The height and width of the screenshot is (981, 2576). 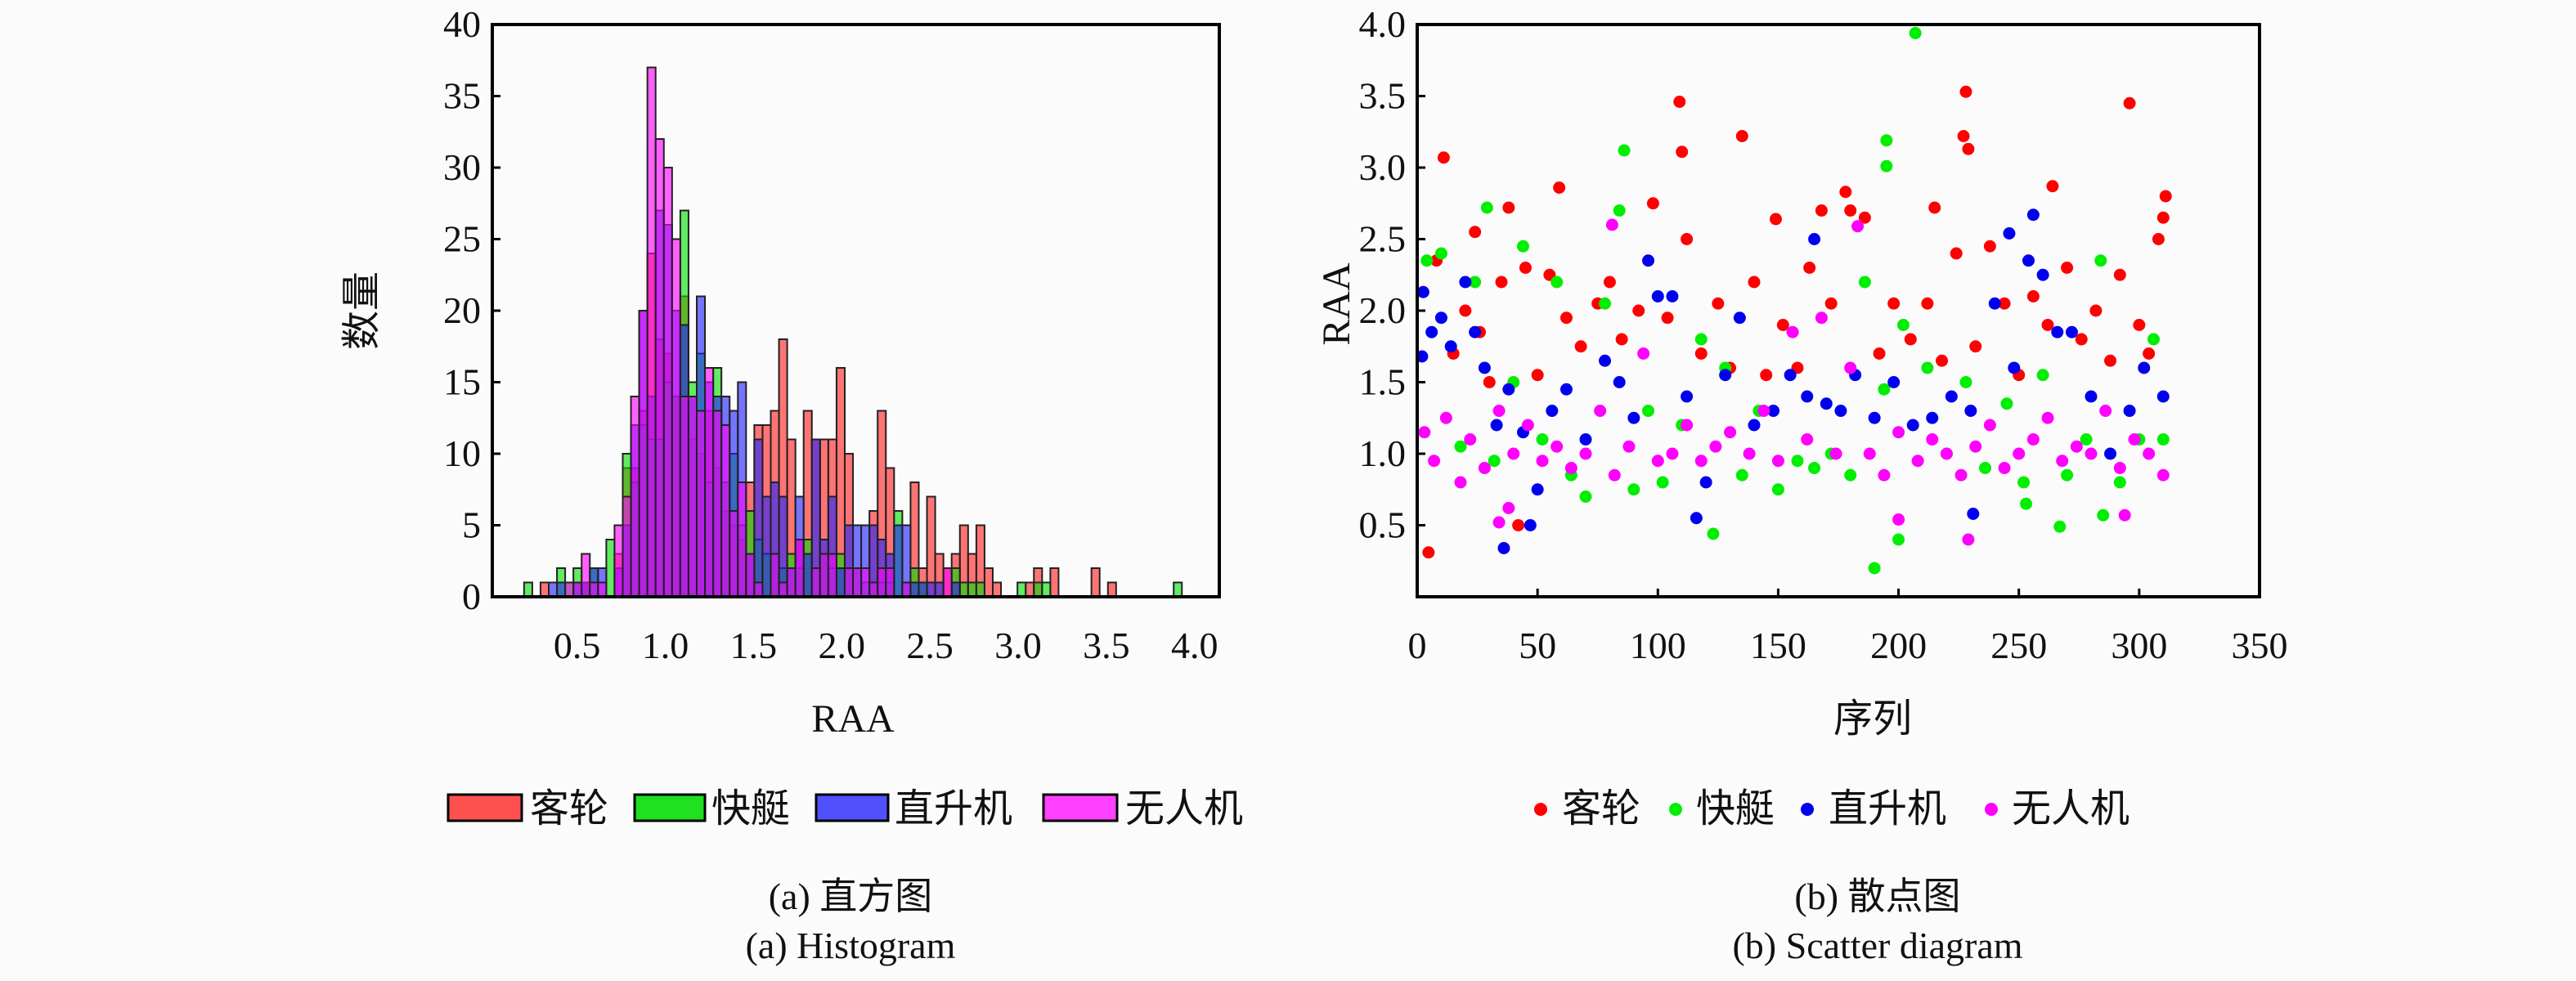 What do you see at coordinates (485, 807) in the screenshot?
I see `legend-swatch-ship` at bounding box center [485, 807].